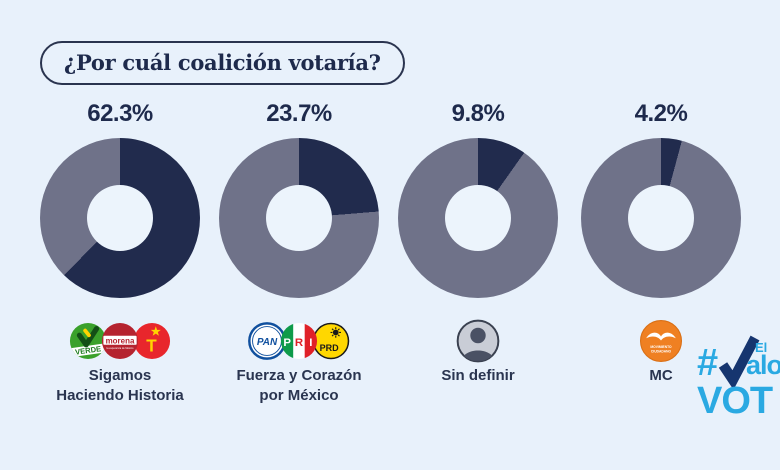 The image size is (780, 470). Describe the element at coordinates (151, 345) in the screenshot. I see `svg-text: T` at that location.